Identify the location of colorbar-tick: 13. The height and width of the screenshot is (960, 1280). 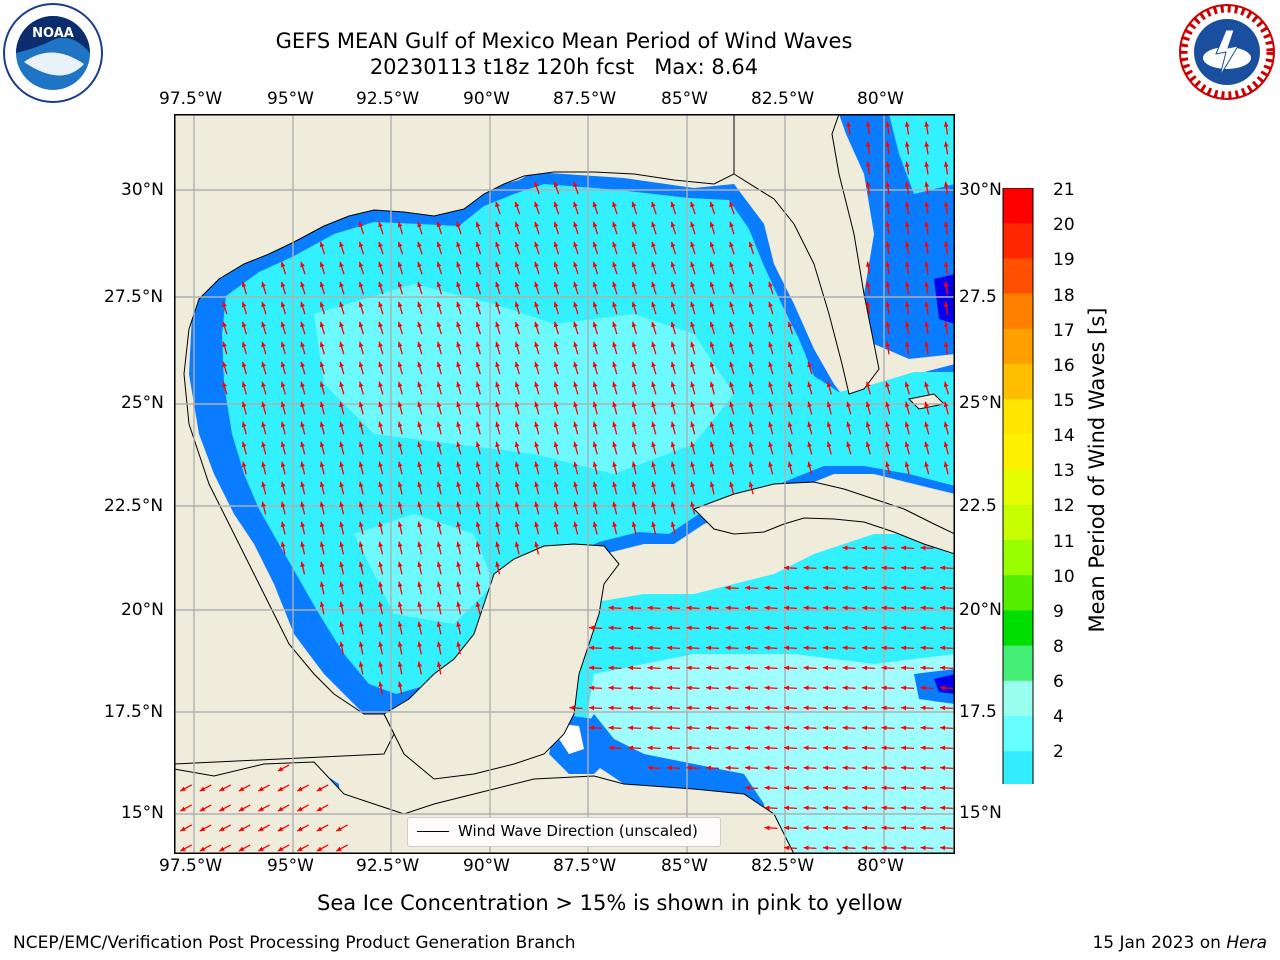
(1064, 471).